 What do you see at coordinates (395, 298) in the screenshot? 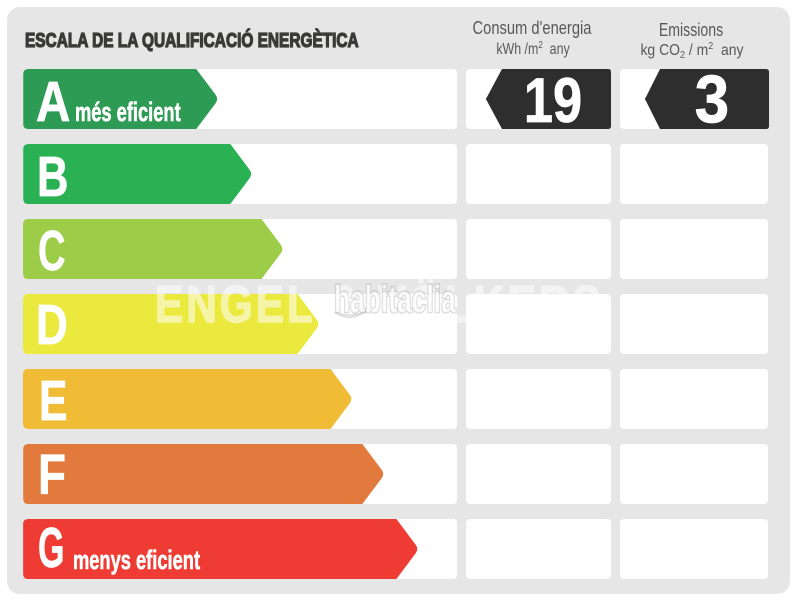
I see `svg-text: habitaclia` at bounding box center [395, 298].